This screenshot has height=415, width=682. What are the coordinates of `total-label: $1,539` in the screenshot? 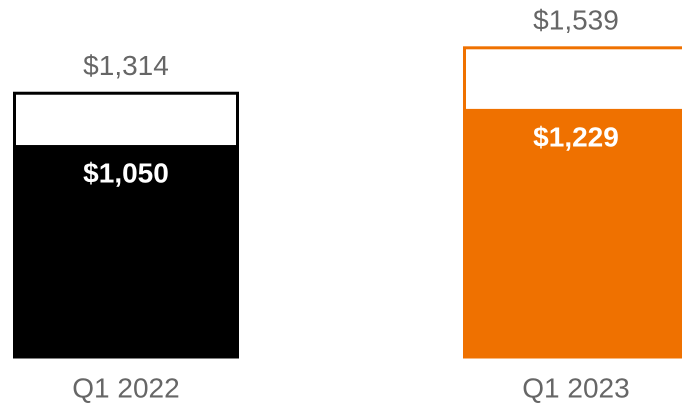 It's located at (576, 20).